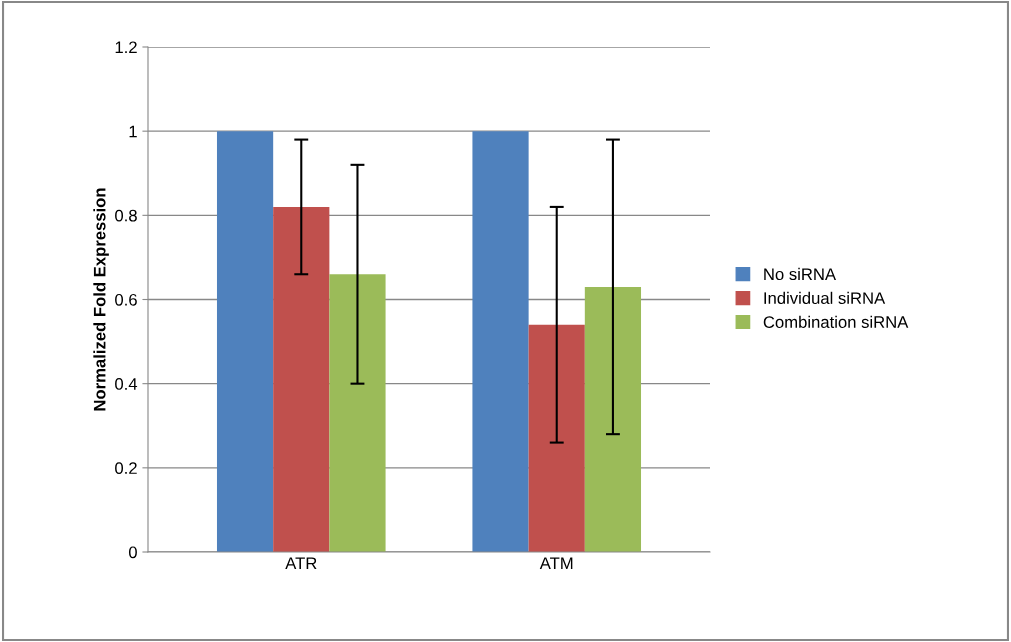 This screenshot has height=642, width=1011. Describe the element at coordinates (132, 552) in the screenshot. I see `y-tick-label: 0` at that location.